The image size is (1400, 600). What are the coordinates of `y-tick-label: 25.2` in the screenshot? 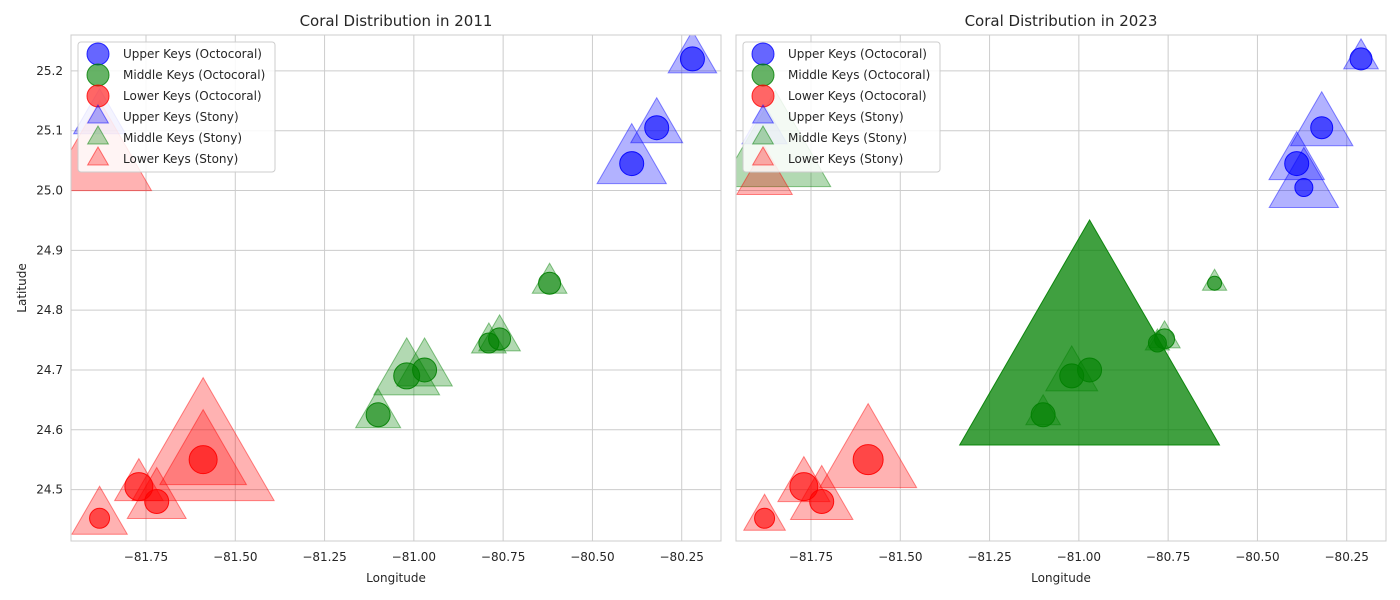 It's located at (49, 71).